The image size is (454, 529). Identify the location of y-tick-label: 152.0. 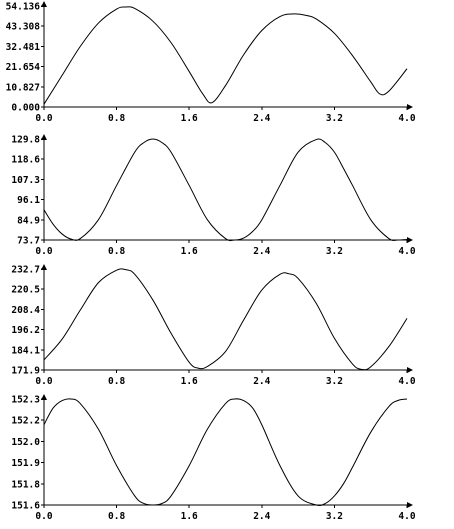
(25, 442).